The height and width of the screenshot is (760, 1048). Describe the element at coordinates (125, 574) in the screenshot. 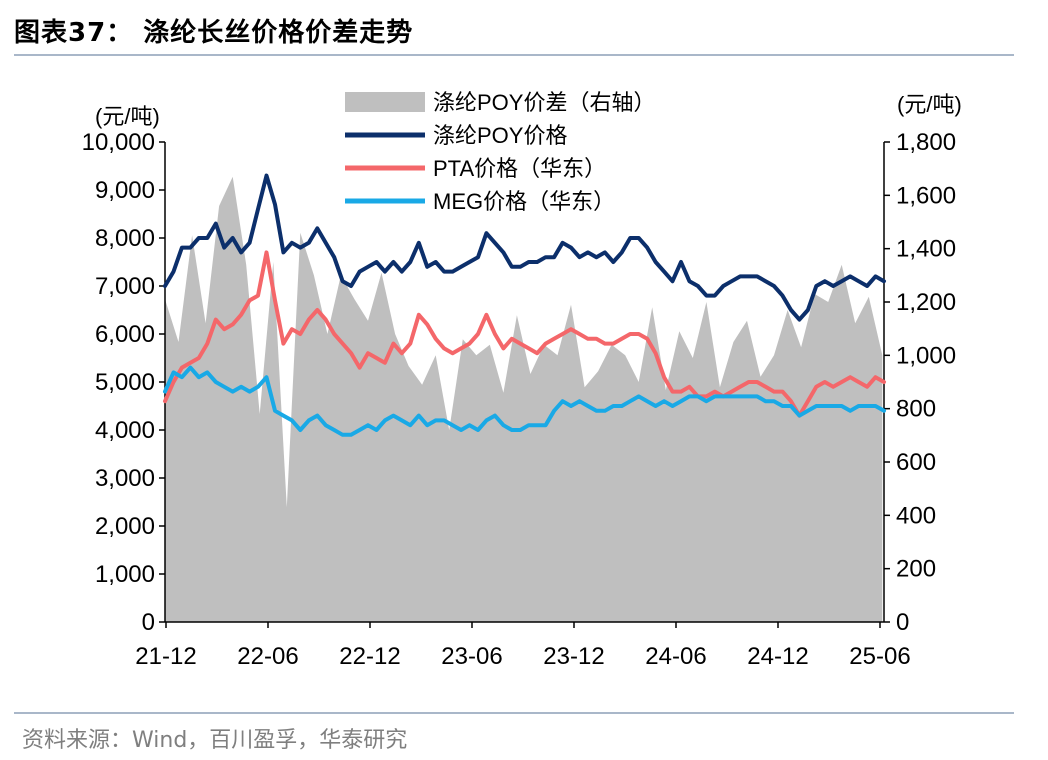

I see `y-left-tick-label: 1,000` at that location.